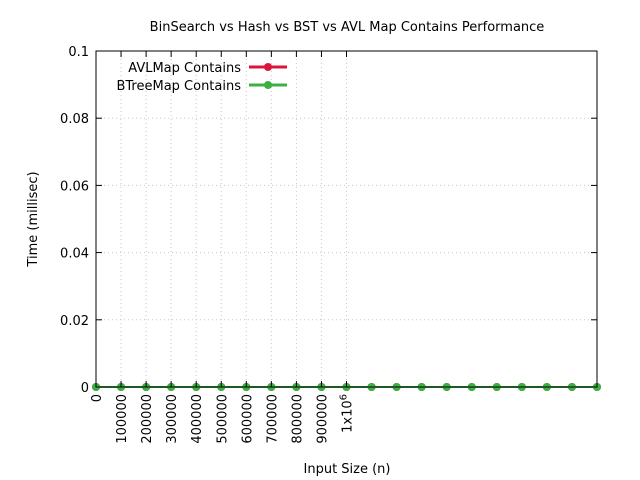  I want to click on legend-label-1: BTreeMap Contains, so click(178, 86).